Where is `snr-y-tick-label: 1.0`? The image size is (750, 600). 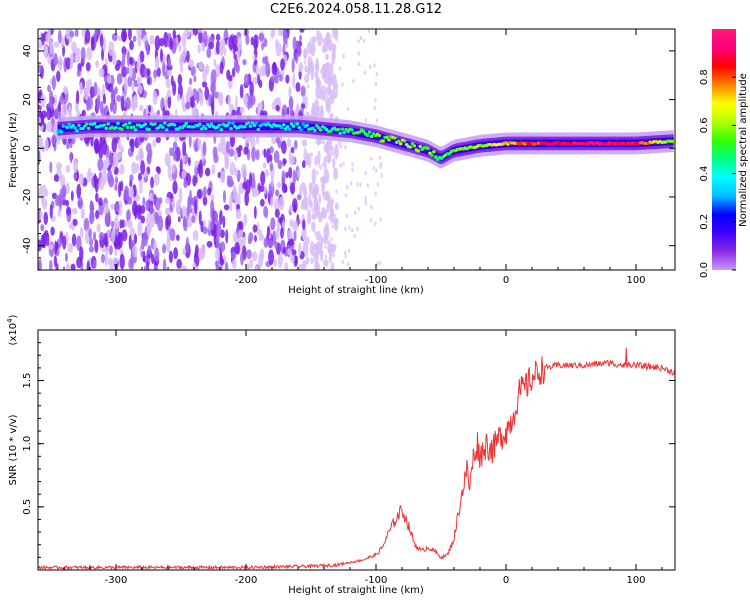 snr-y-tick-label: 1.0 is located at coordinates (27, 444).